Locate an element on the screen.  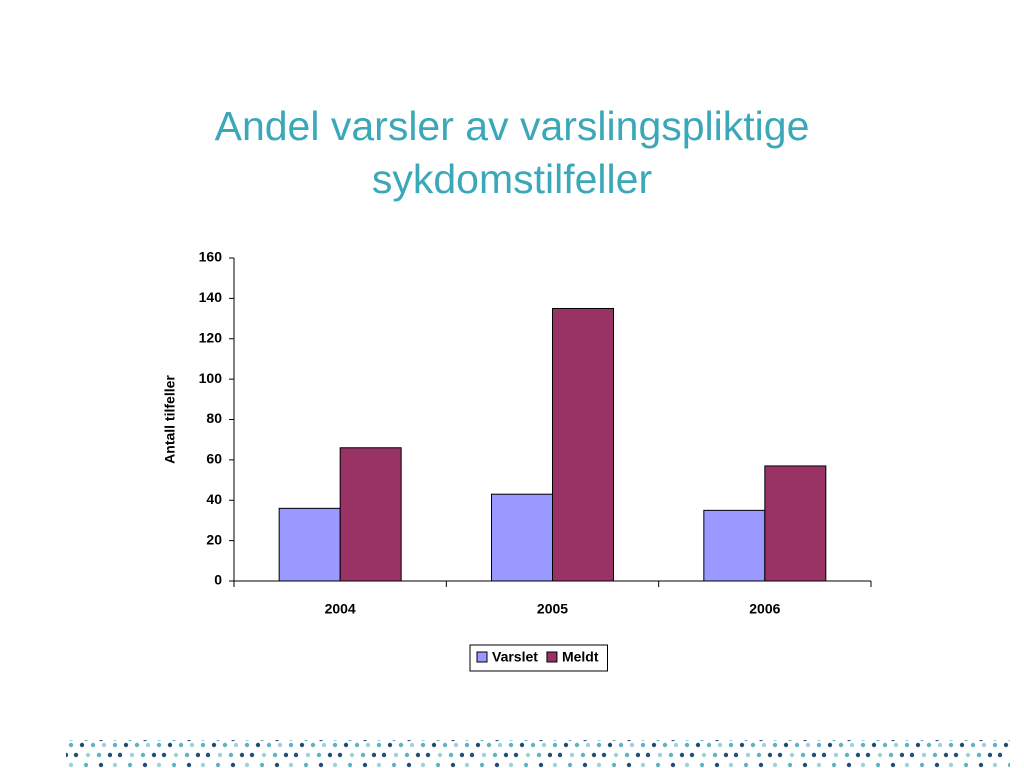
legend-label: Meldt is located at coordinates (580, 657).